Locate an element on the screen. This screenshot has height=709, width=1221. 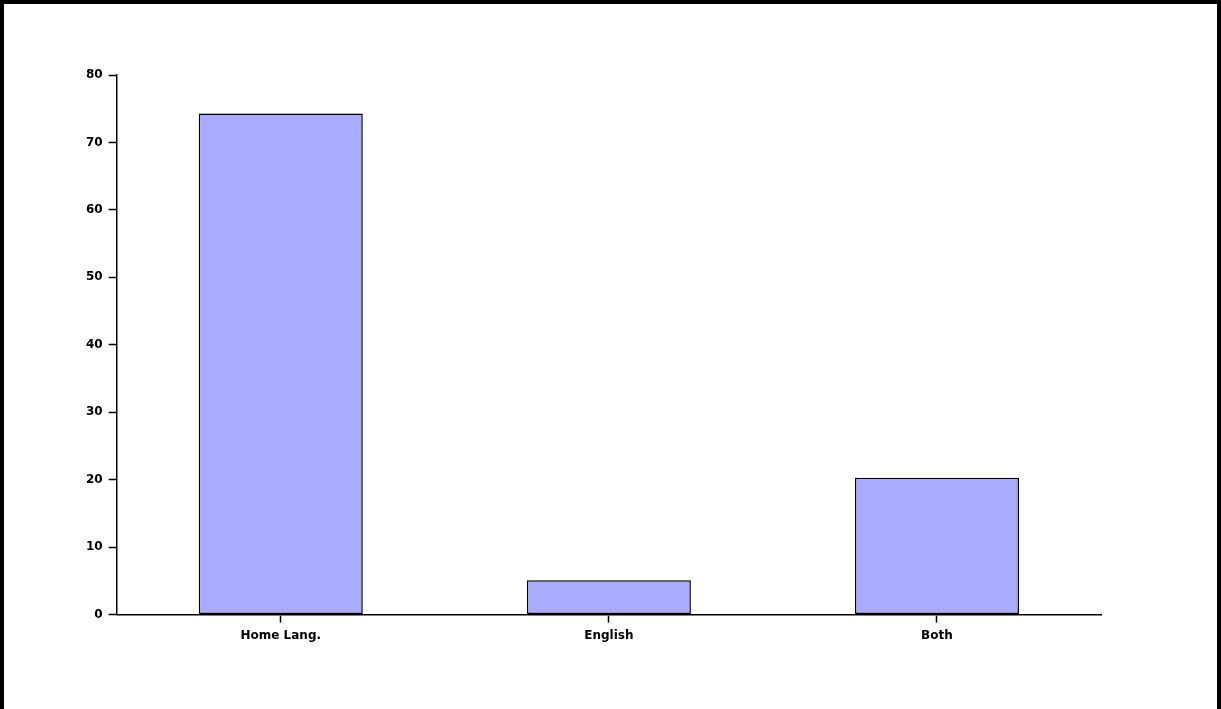
y-tick-label: 60 is located at coordinates (94, 209).